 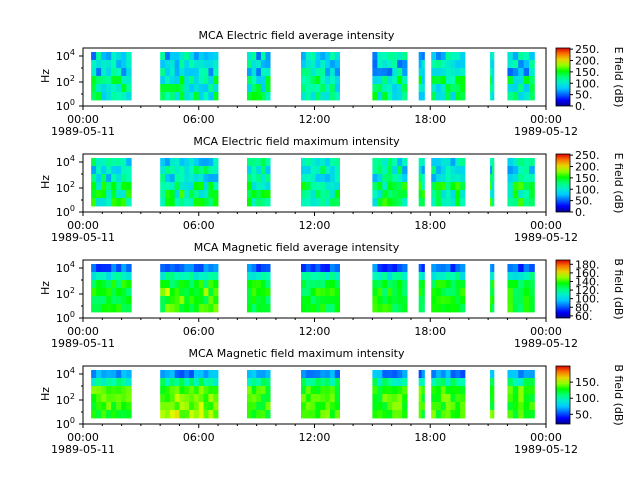 I want to click on colorbar-tick-label: 60., so click(x=584, y=316).